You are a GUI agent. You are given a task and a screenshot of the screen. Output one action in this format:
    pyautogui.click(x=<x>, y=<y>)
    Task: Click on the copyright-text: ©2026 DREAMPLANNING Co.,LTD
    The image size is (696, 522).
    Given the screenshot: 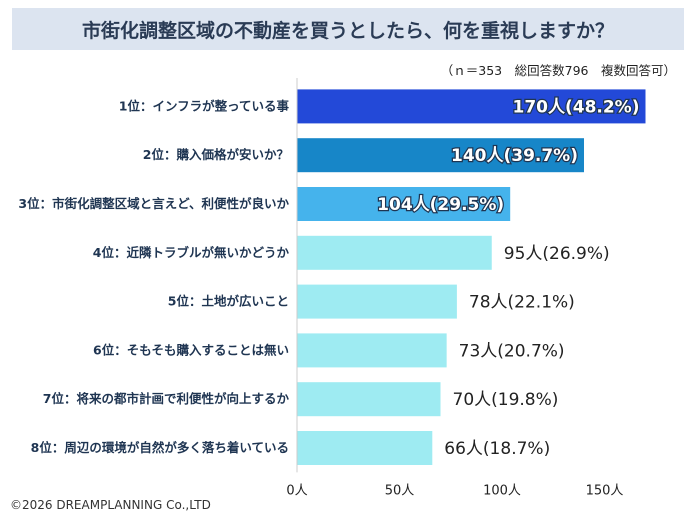 What is the action you would take?
    pyautogui.click(x=110, y=505)
    